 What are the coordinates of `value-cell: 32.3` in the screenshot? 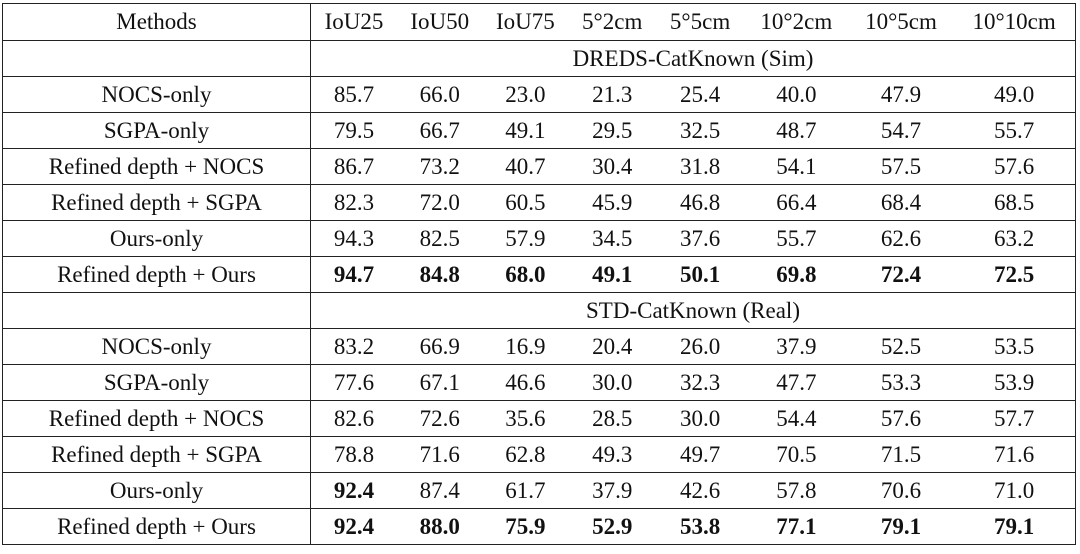 It's located at (700, 382).